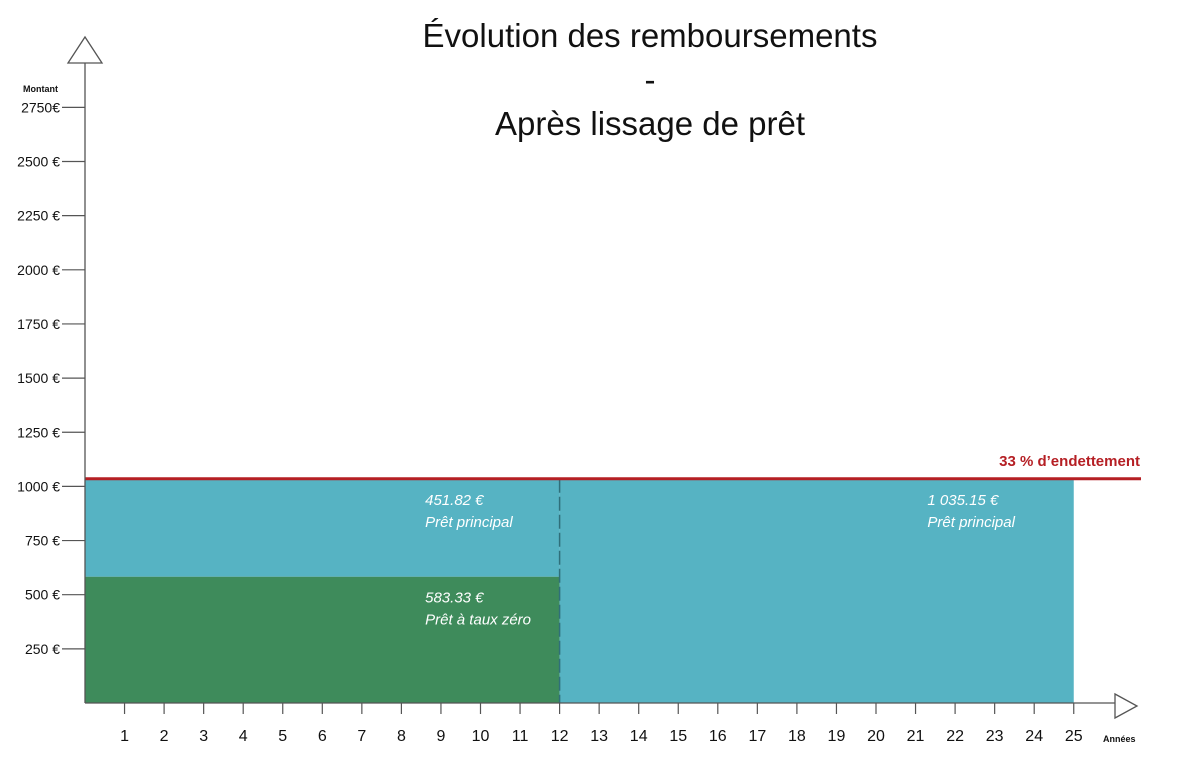  I want to click on x-tick-label: 5, so click(282, 736).